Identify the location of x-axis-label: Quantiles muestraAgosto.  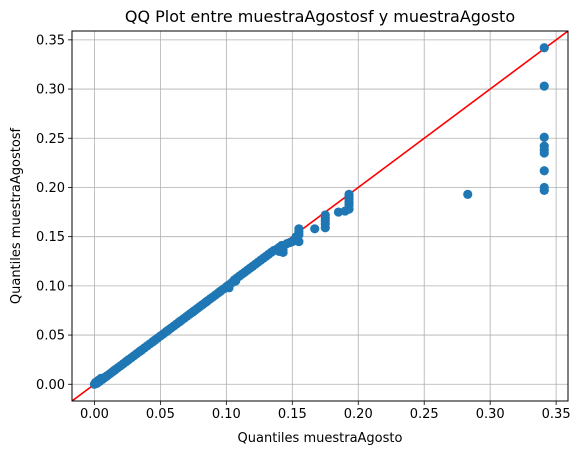
(320, 438).